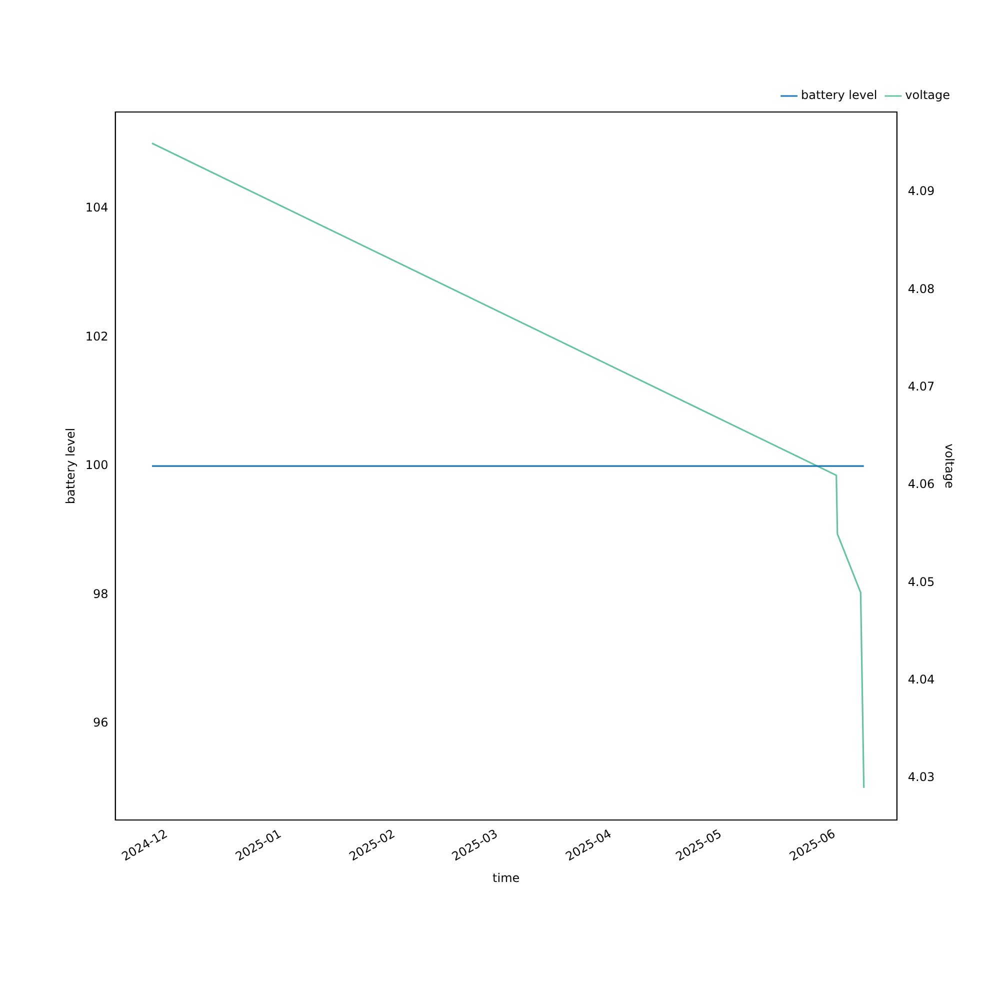 This screenshot has width=1000, height=1000. Describe the element at coordinates (839, 95) in the screenshot. I see `legend-label: battery level` at that location.